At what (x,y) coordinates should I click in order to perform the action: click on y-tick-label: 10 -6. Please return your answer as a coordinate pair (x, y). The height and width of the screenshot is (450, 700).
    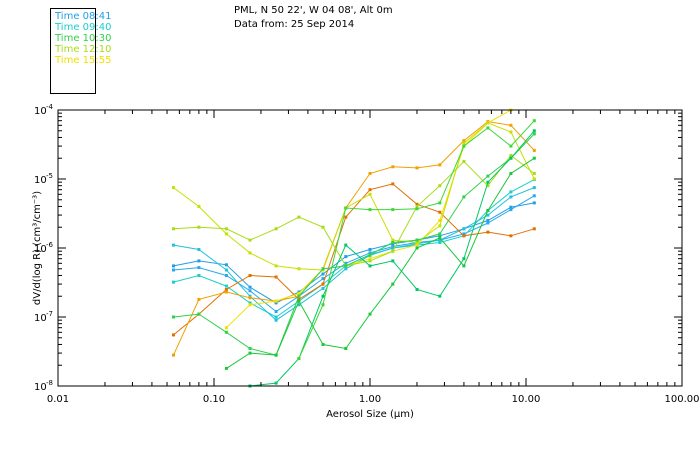
    Looking at the image, I should click on (44, 248).